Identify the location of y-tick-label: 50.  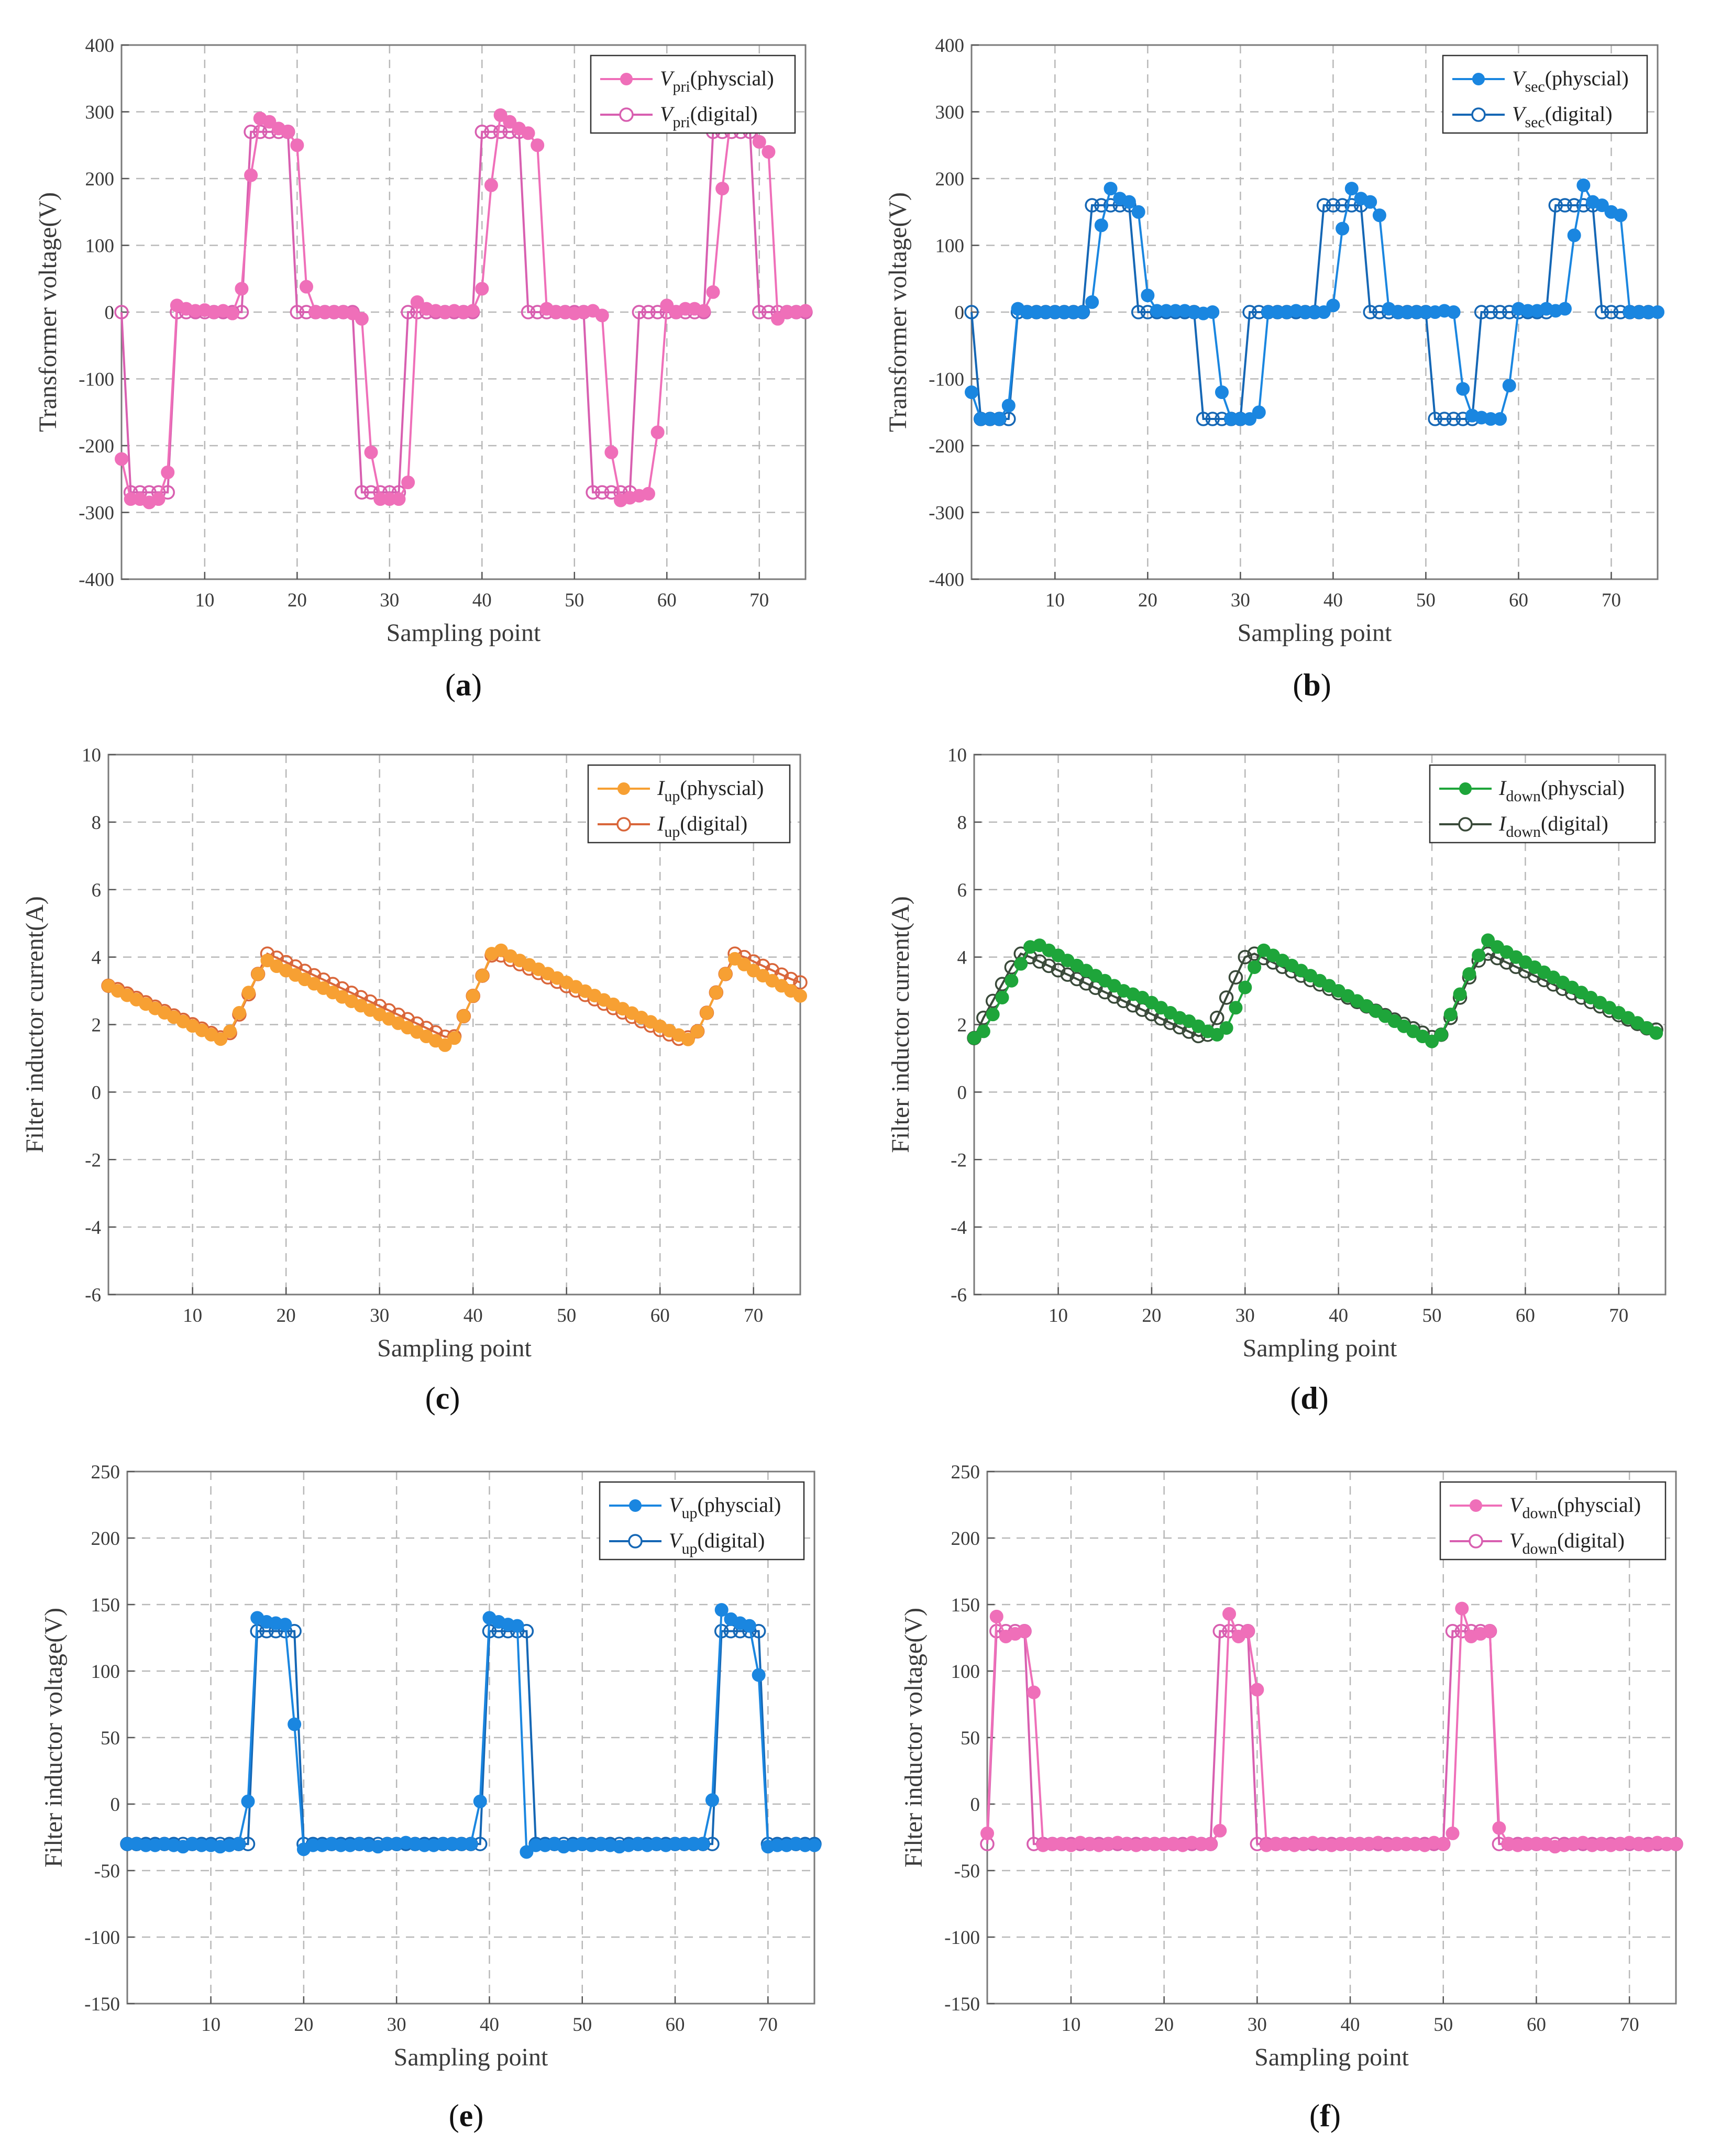
(970, 1738).